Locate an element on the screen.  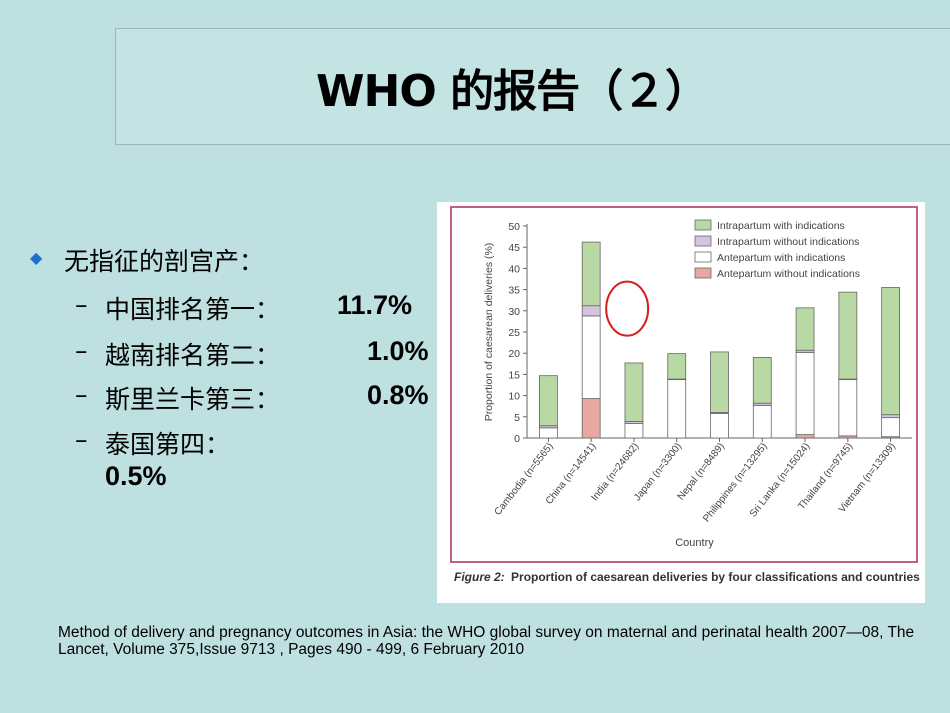
sub-item-value: 1.0% is located at coordinates (398, 351).